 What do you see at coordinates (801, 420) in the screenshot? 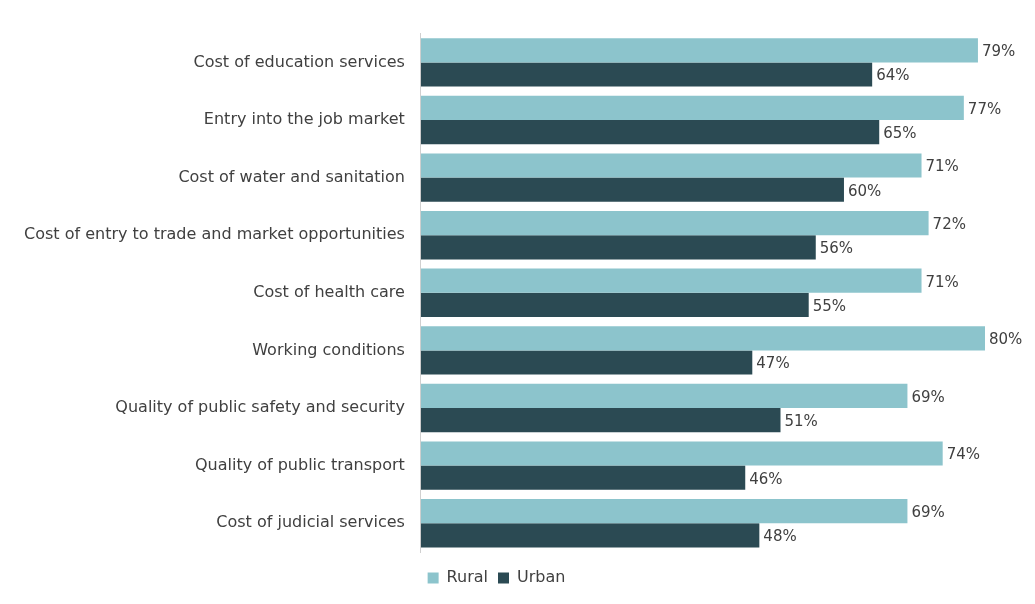
I see `data-label: 51%` at bounding box center [801, 420].